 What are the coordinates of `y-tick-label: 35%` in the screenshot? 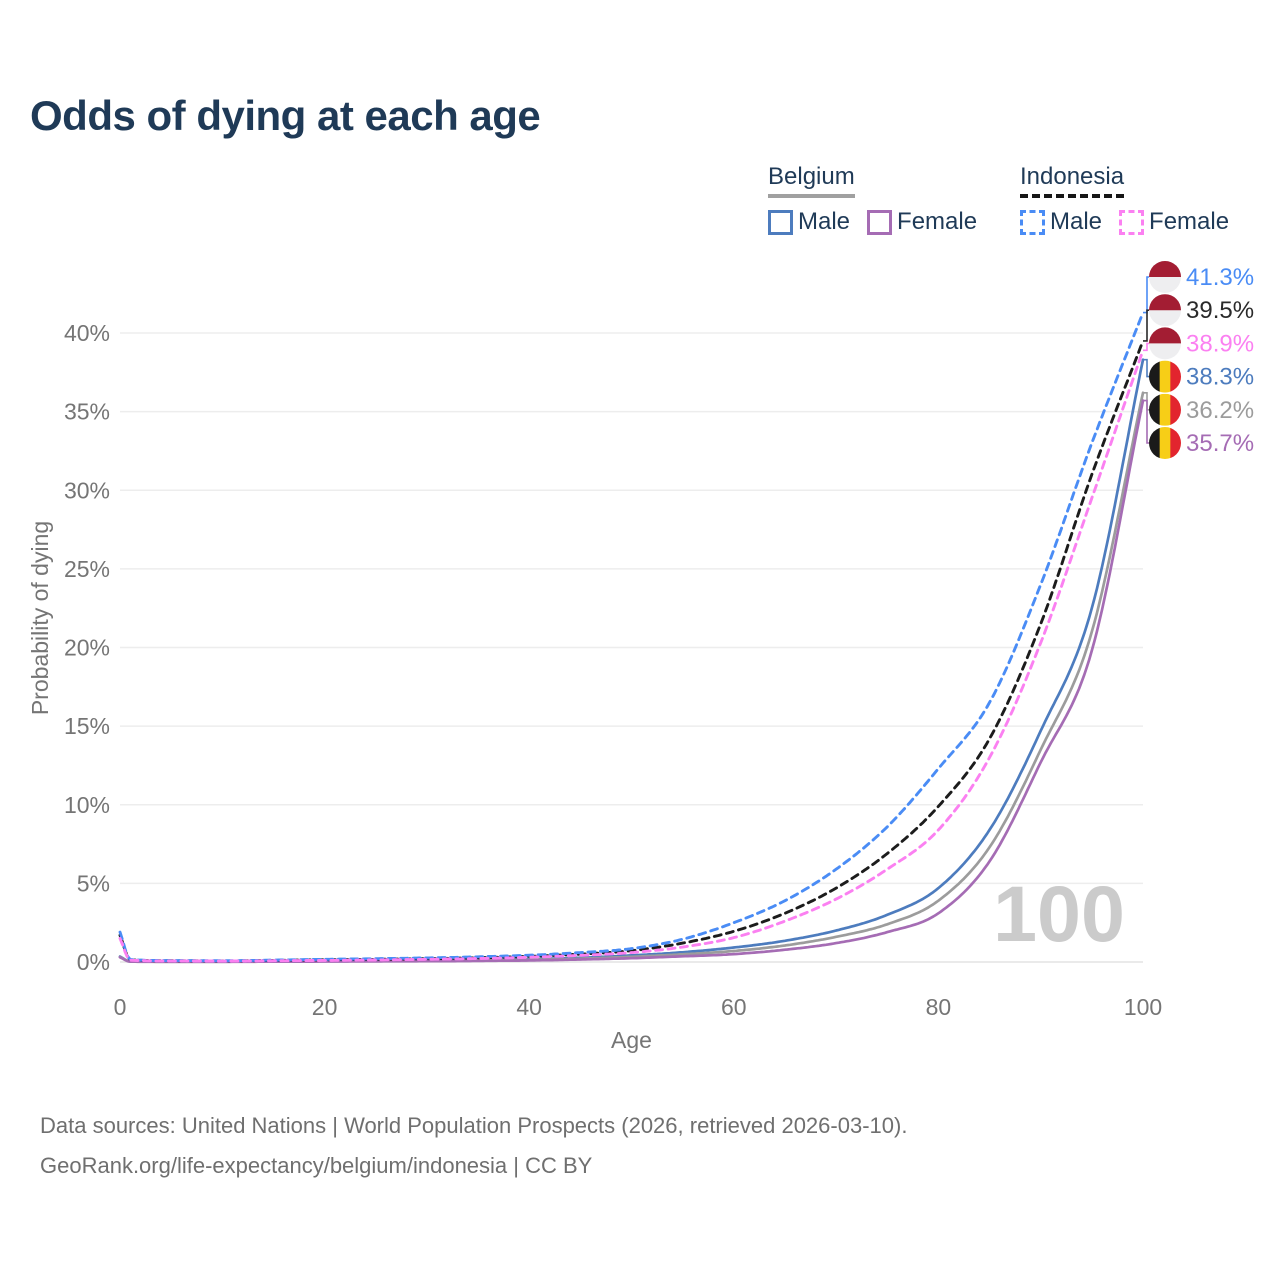 It's located at (87, 412).